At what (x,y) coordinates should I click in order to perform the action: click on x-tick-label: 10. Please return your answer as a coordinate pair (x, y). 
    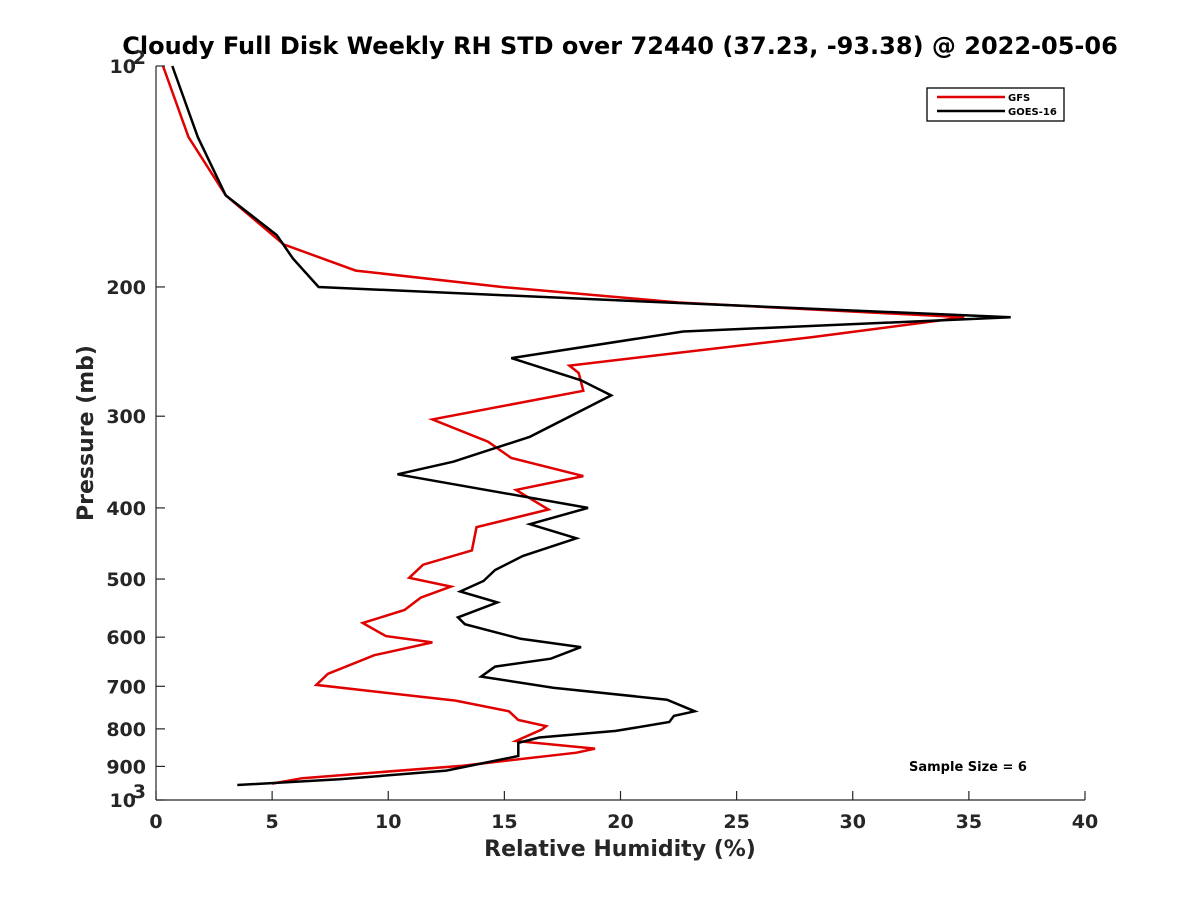
    Looking at the image, I should click on (388, 822).